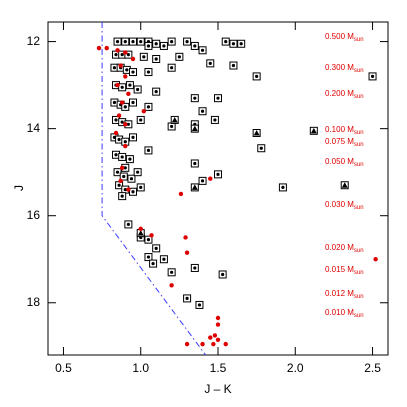 The image size is (407, 407). What do you see at coordinates (339, 67) in the screenshot?
I see `mass-value: 0.300 M` at bounding box center [339, 67].